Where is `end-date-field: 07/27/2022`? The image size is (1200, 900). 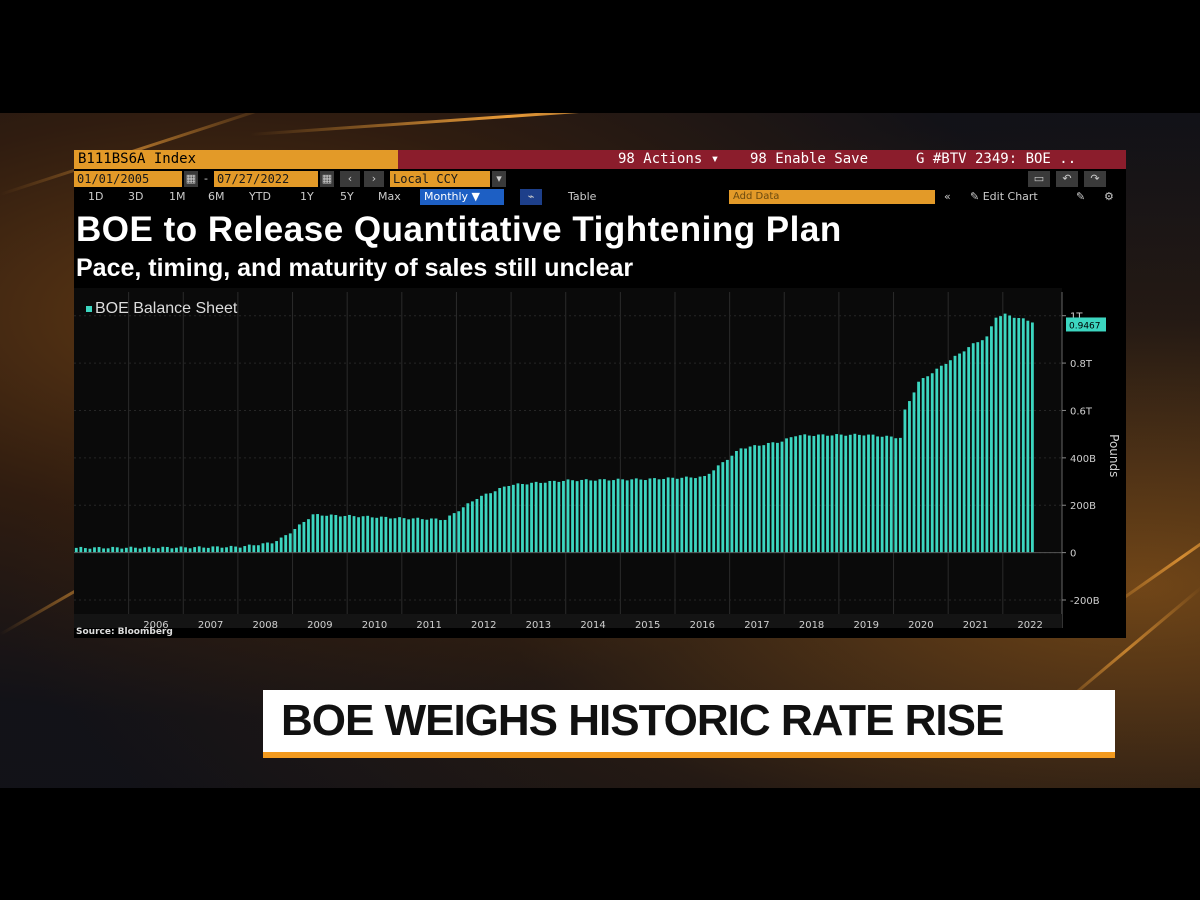 end-date-field: 07/27/2022 is located at coordinates (266, 179).